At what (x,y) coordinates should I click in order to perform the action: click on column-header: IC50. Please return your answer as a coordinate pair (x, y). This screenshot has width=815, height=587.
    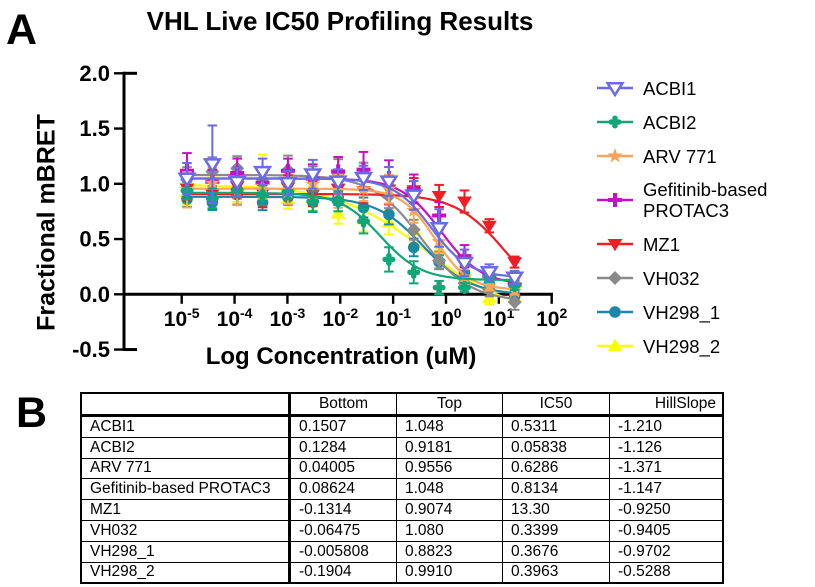
    Looking at the image, I should click on (556, 404).